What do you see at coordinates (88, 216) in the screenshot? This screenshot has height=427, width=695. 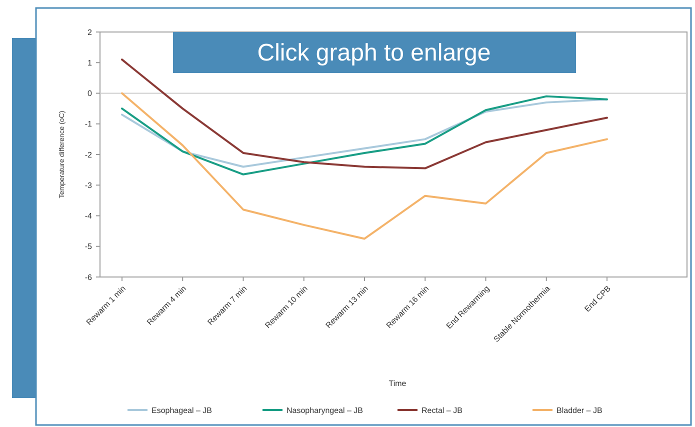 I see `y-tick-label: -4` at bounding box center [88, 216].